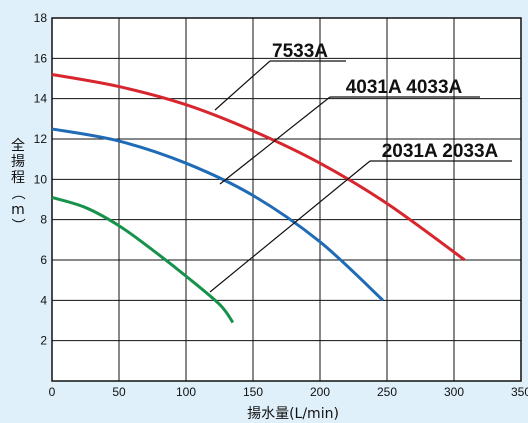 The width and height of the screenshot is (528, 423). I want to click on y-tick-label: 2, so click(43, 341).